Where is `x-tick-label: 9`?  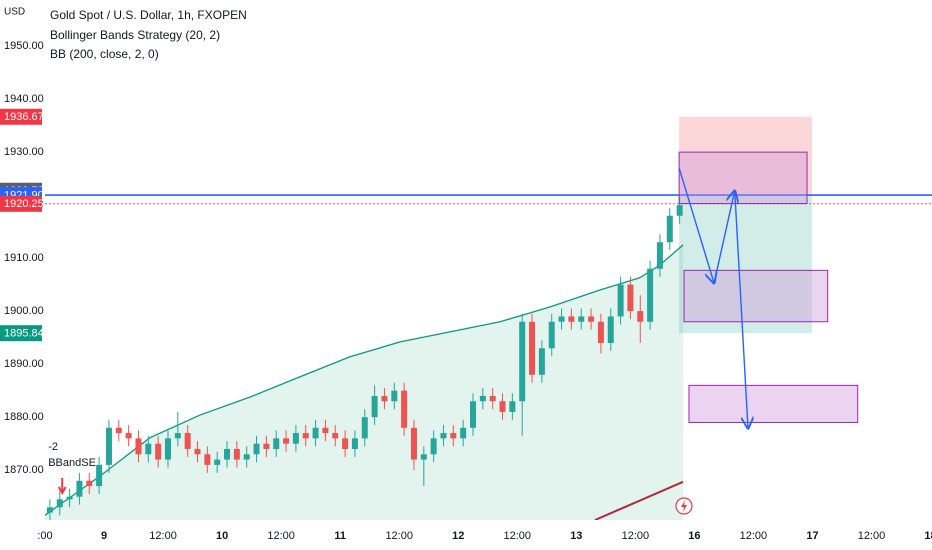
x-tick-label: 9 is located at coordinates (104, 536).